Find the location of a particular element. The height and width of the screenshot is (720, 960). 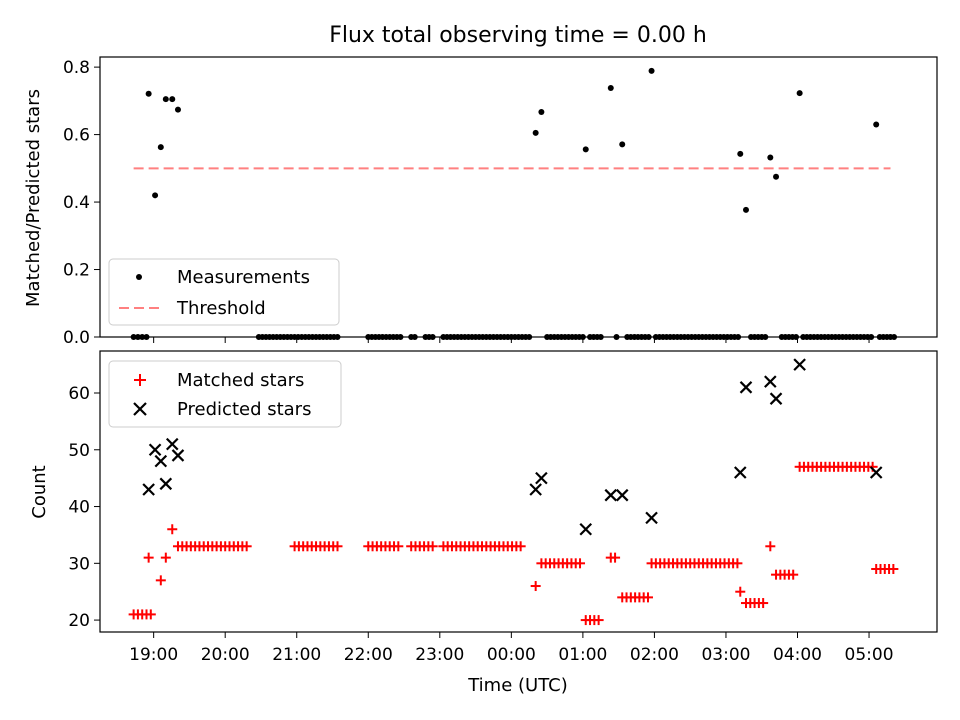

x-tick-label: 05:00 is located at coordinates (869, 655).